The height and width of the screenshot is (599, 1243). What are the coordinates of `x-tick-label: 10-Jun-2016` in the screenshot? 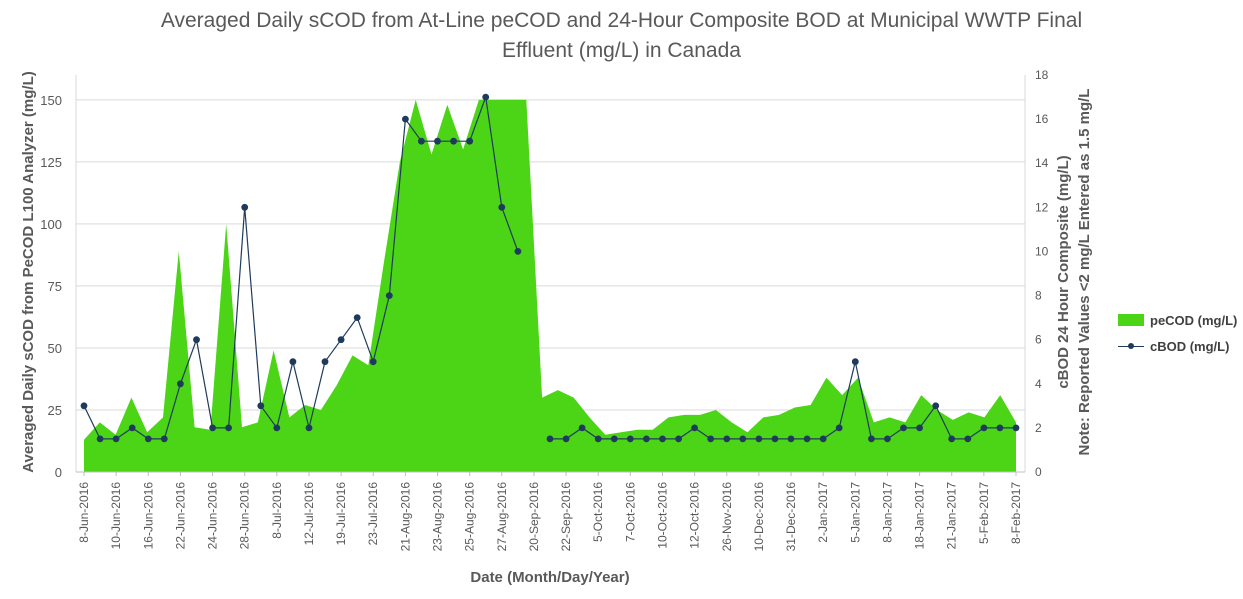 It's located at (116, 516).